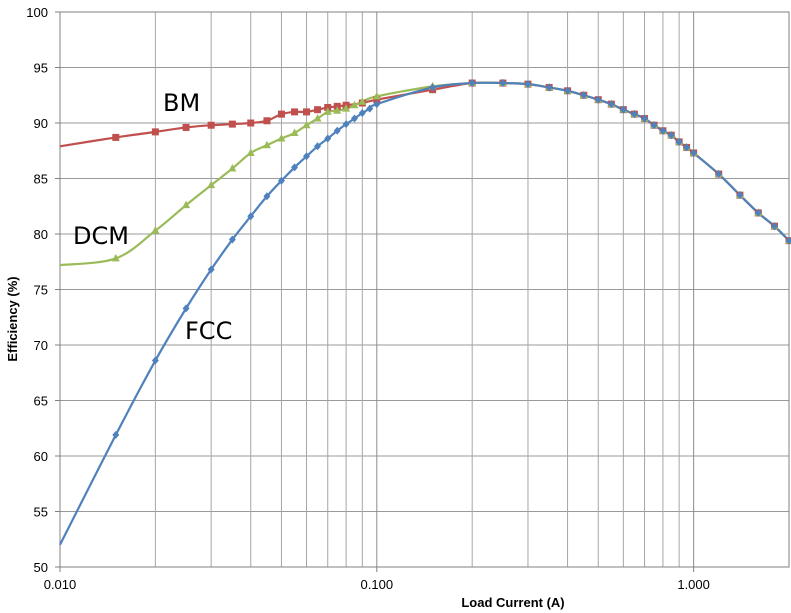  I want to click on y-tick-label: 55, so click(41, 512).